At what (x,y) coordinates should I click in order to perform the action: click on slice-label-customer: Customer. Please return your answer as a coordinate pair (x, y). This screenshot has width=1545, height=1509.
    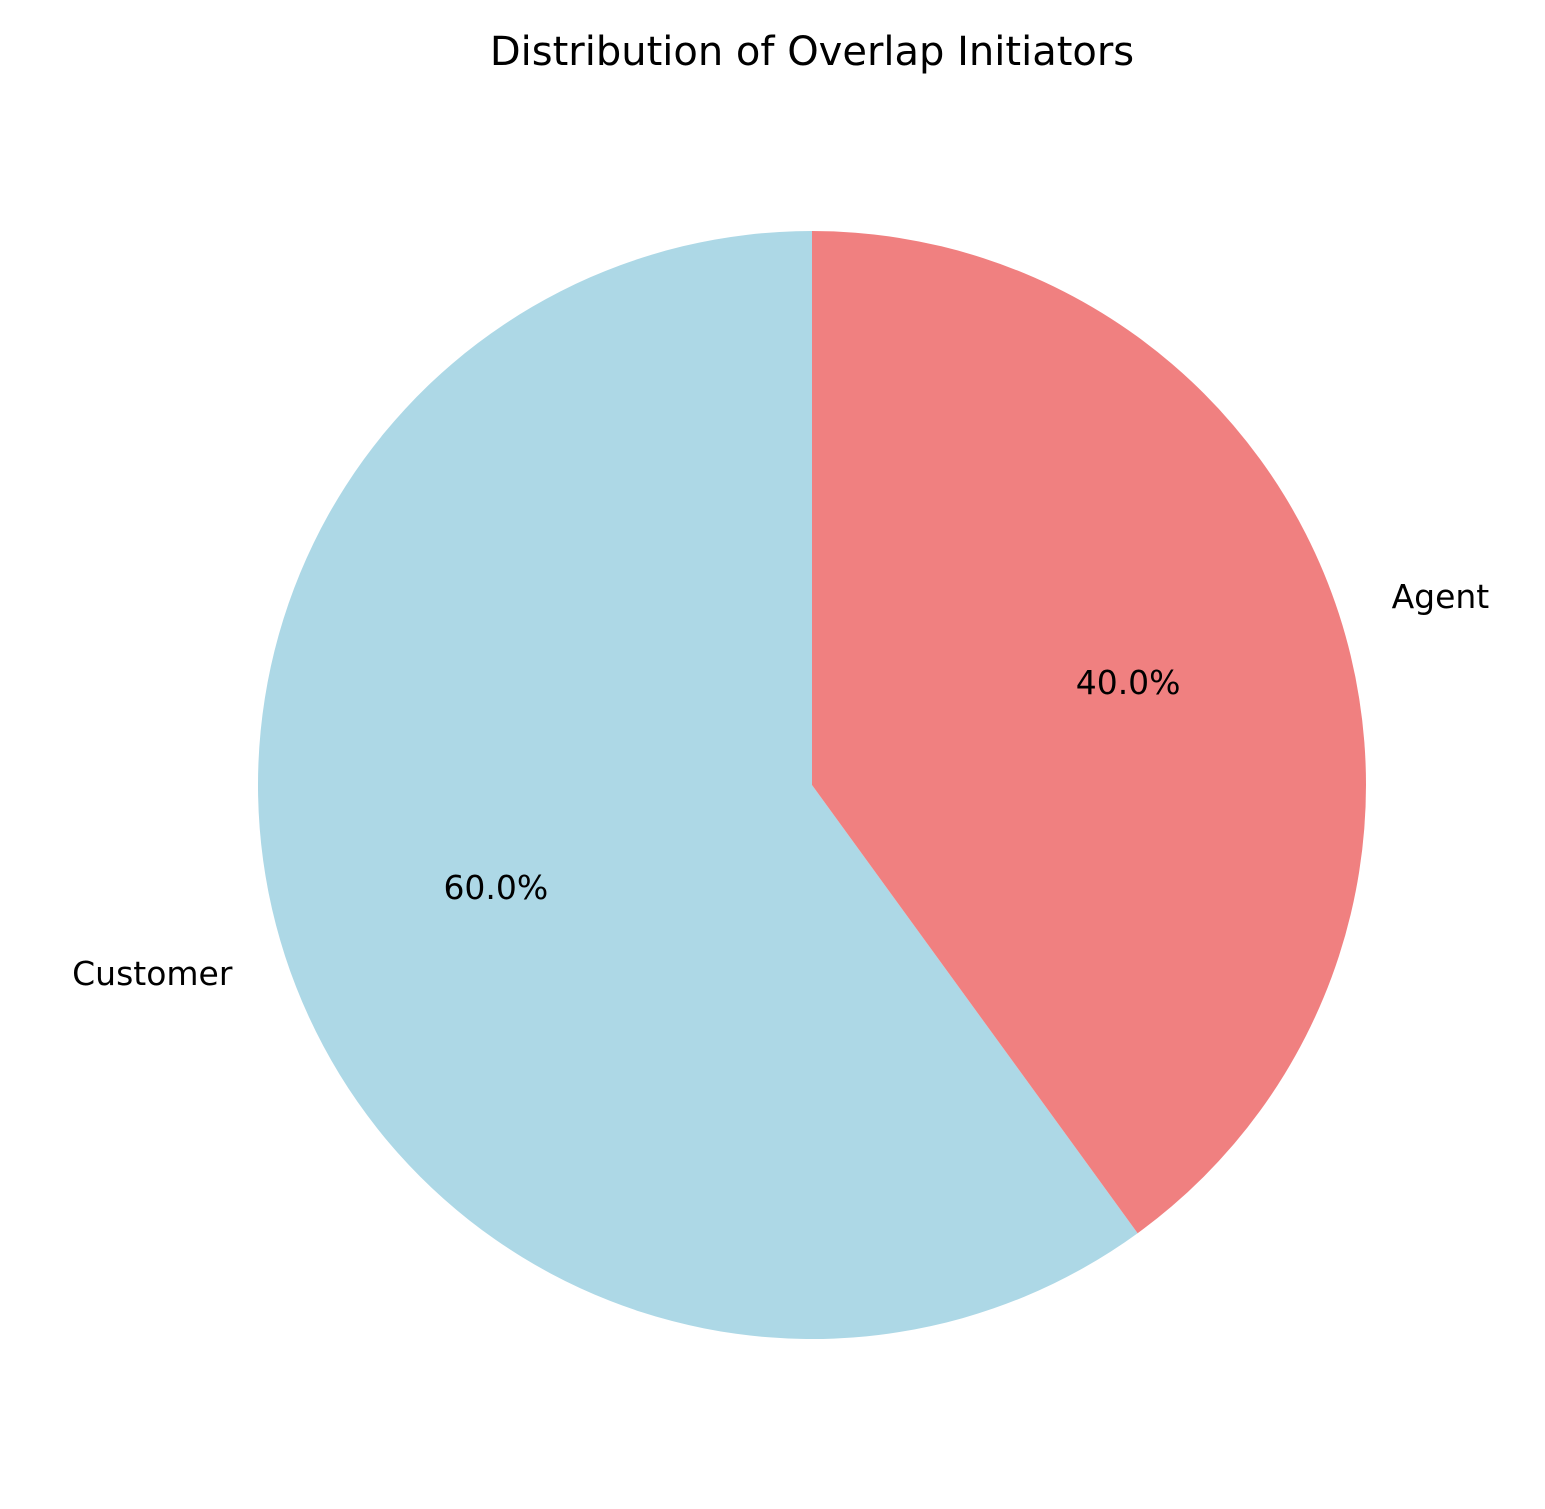
    Looking at the image, I should click on (152, 973).